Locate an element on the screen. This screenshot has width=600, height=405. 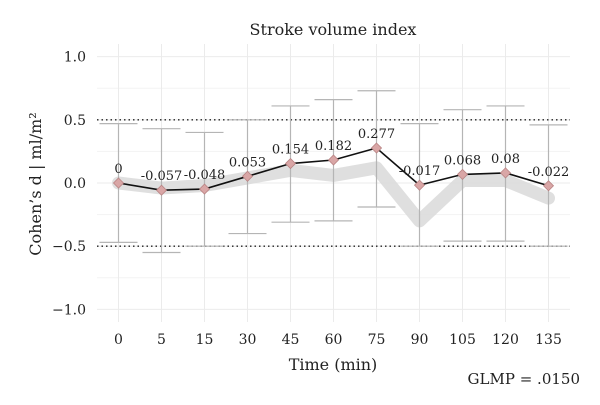
x-tick-label: 135 is located at coordinates (548, 340).